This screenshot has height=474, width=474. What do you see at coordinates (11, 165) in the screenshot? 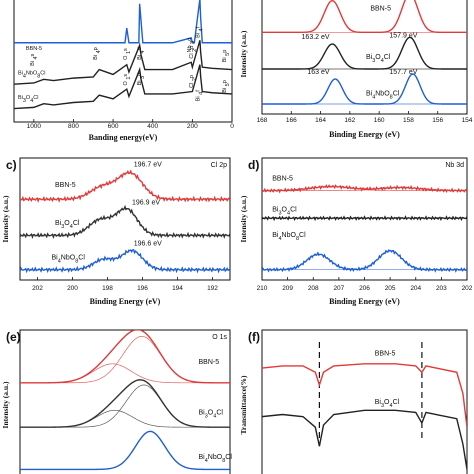
I see `panel-label: c)` at bounding box center [11, 165].